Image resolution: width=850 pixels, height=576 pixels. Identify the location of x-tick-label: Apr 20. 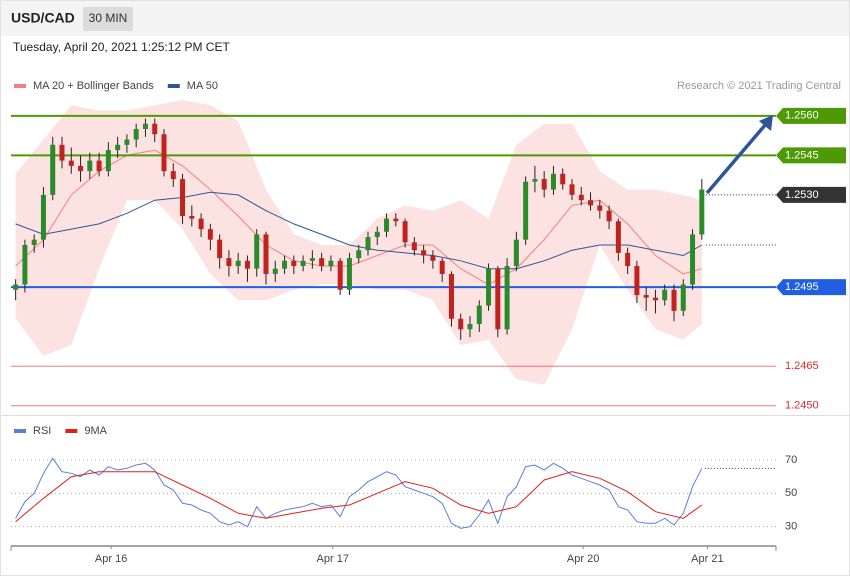
(583, 559).